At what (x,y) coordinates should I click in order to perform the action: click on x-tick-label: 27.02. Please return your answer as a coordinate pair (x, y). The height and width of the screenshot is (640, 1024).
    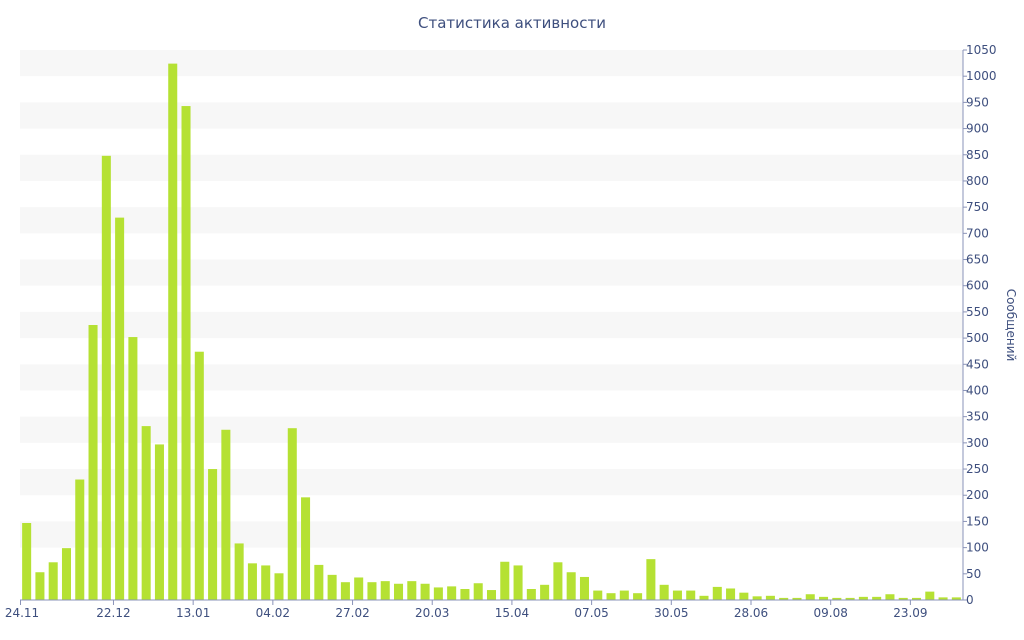
    Looking at the image, I should click on (352, 613).